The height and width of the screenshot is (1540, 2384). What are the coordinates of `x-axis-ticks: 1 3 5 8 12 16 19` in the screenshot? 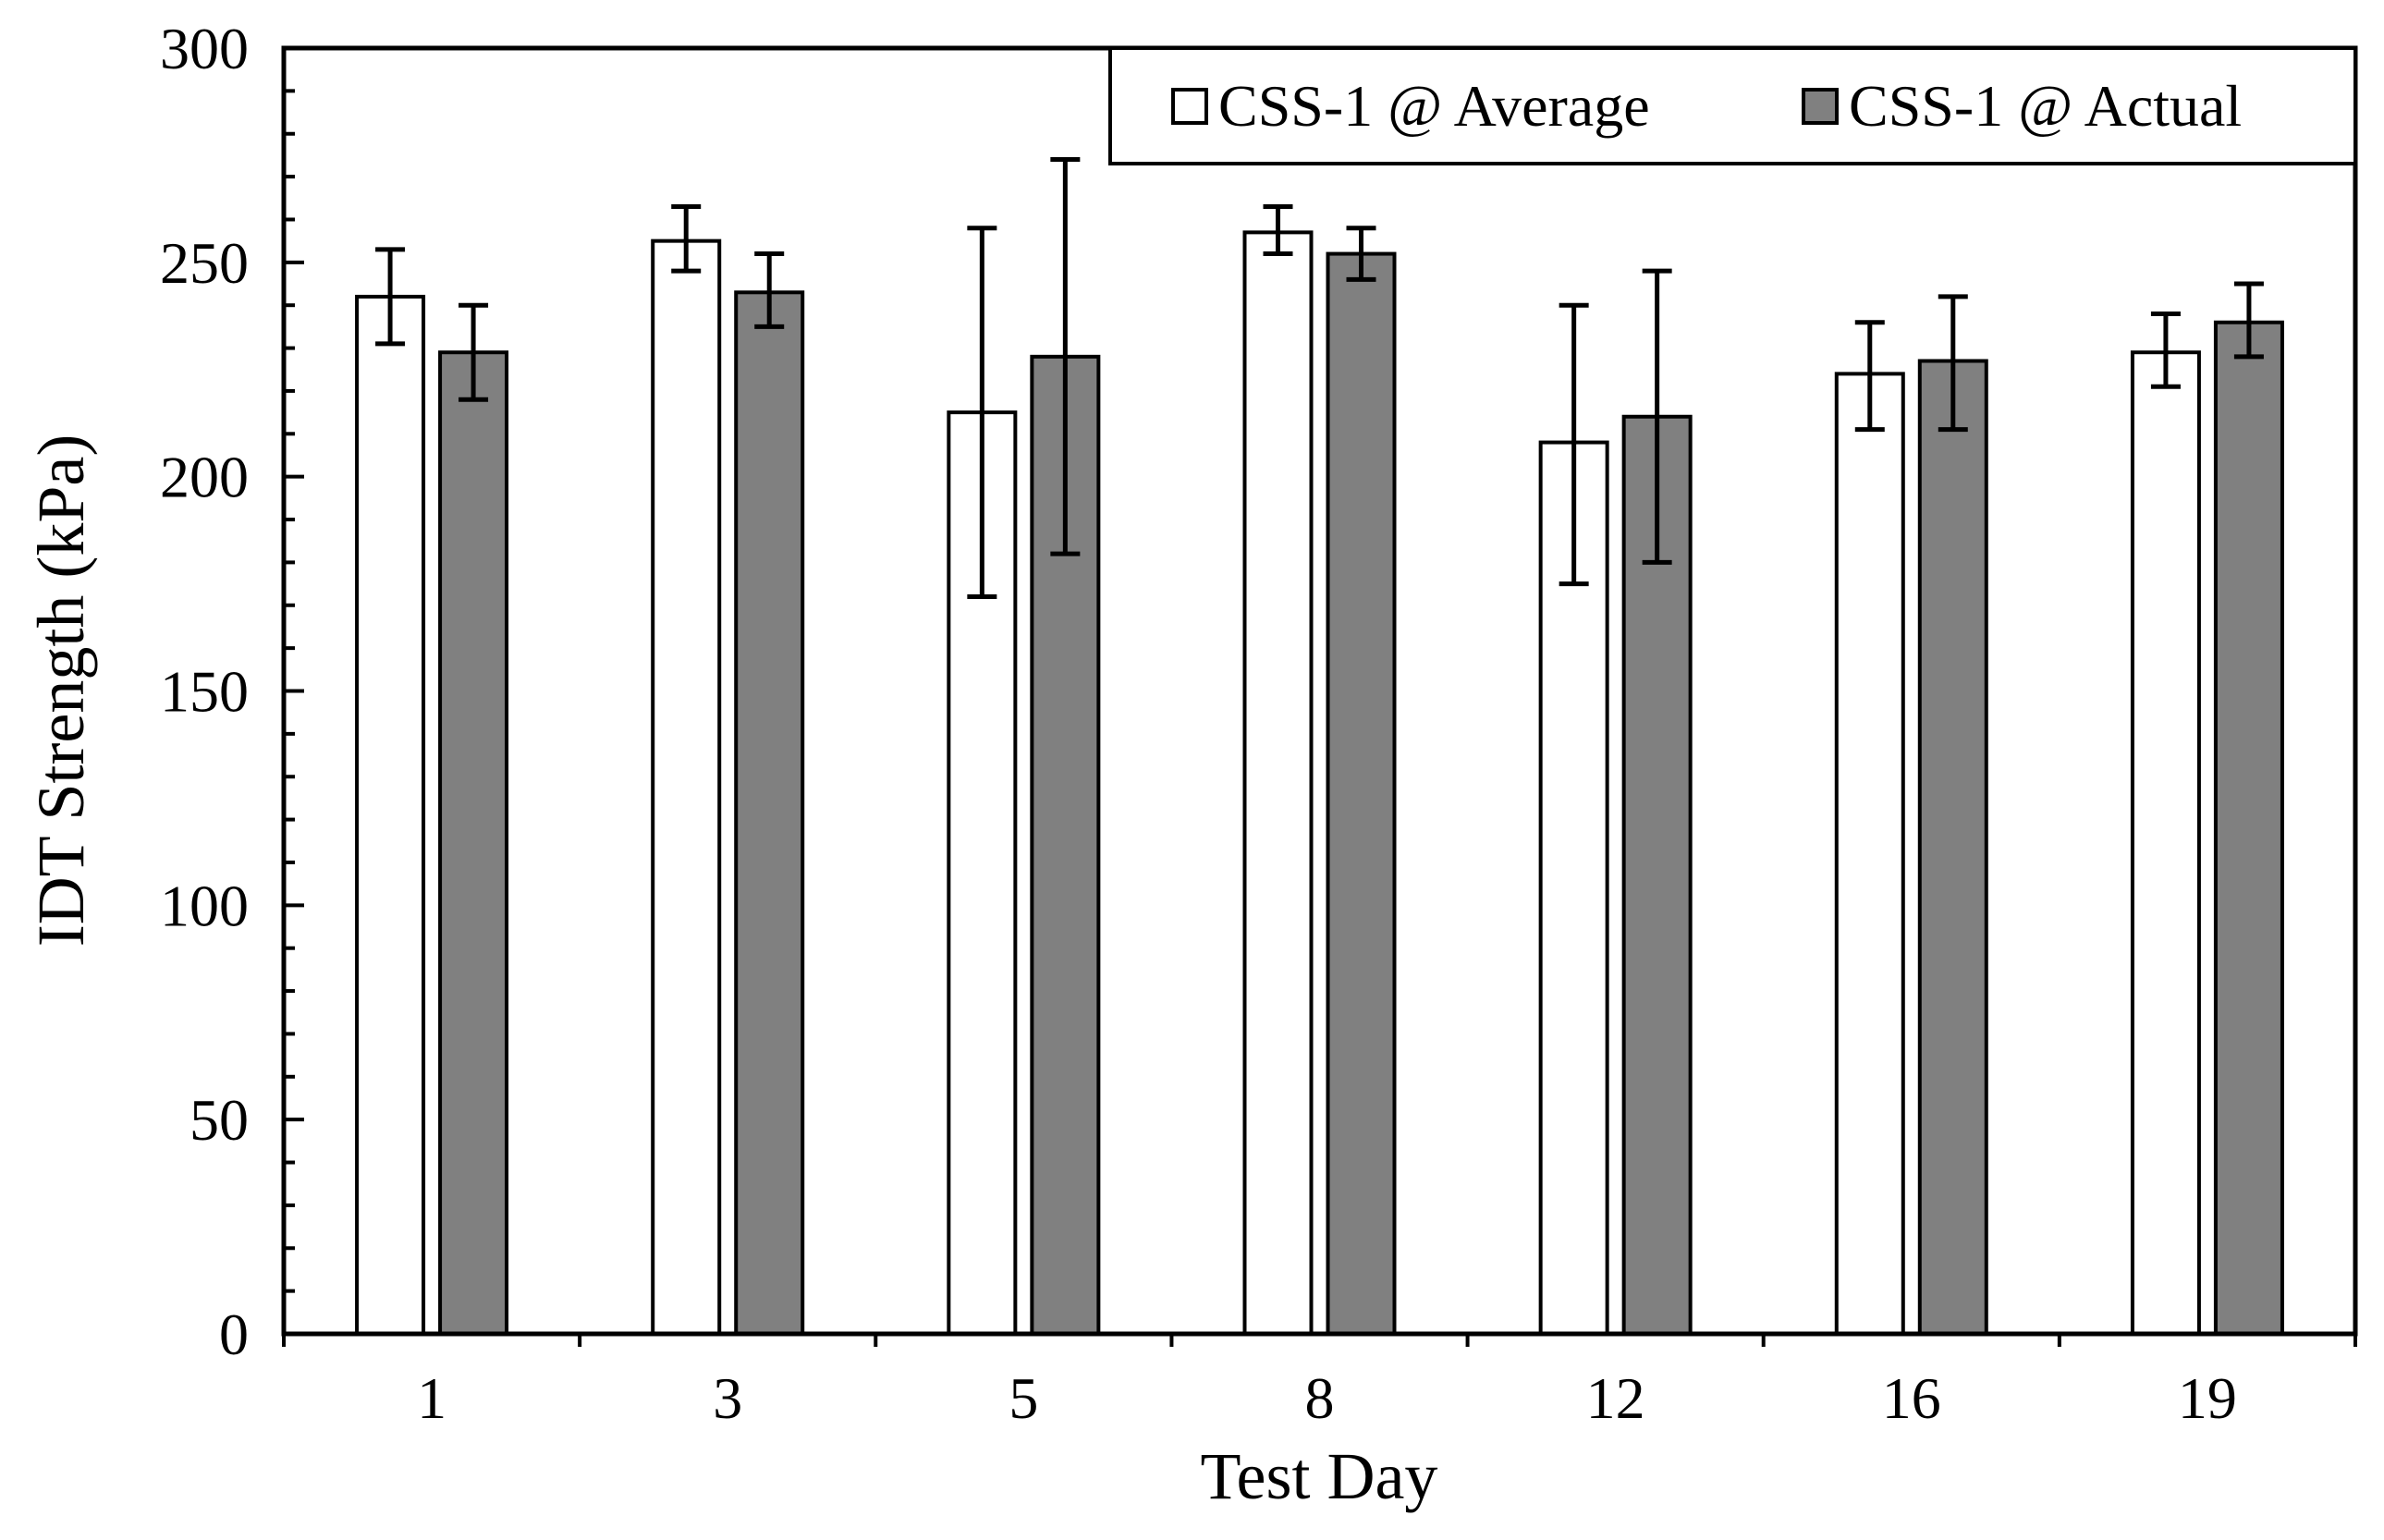 It's located at (1319, 1382).